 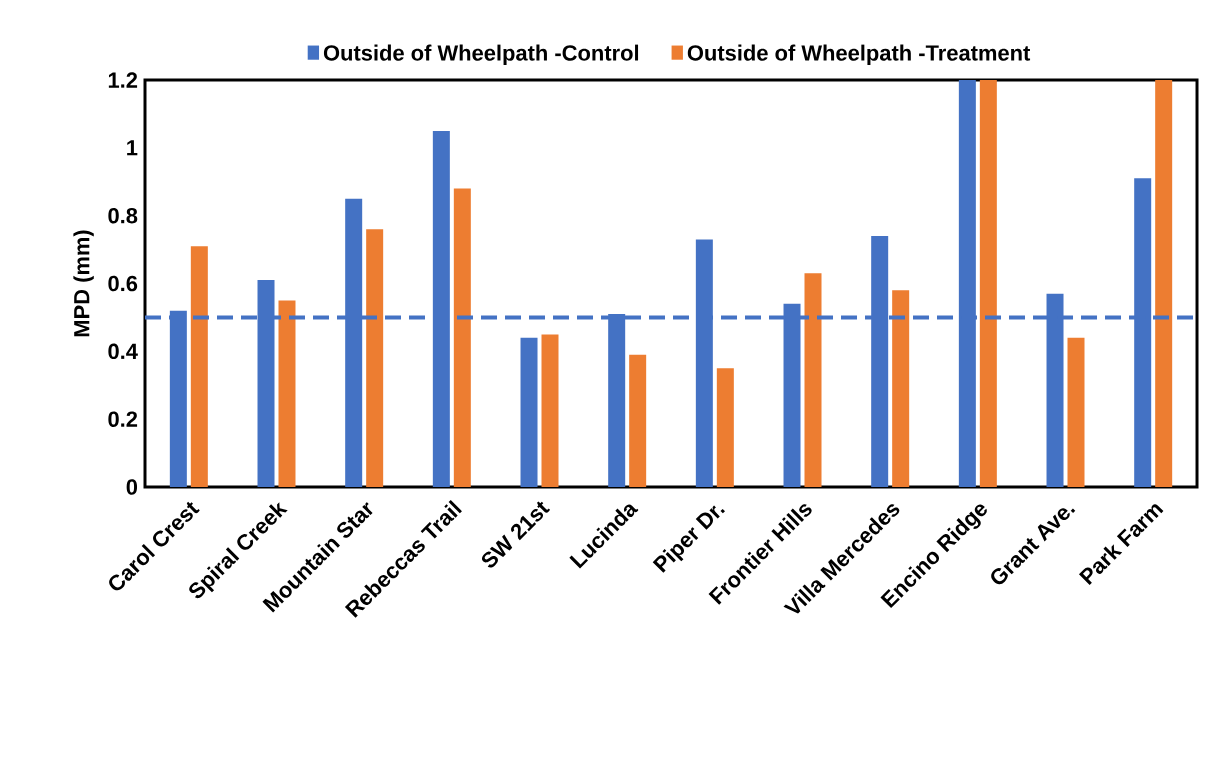 I want to click on y-tick-label: 0.6, so click(x=123, y=283).